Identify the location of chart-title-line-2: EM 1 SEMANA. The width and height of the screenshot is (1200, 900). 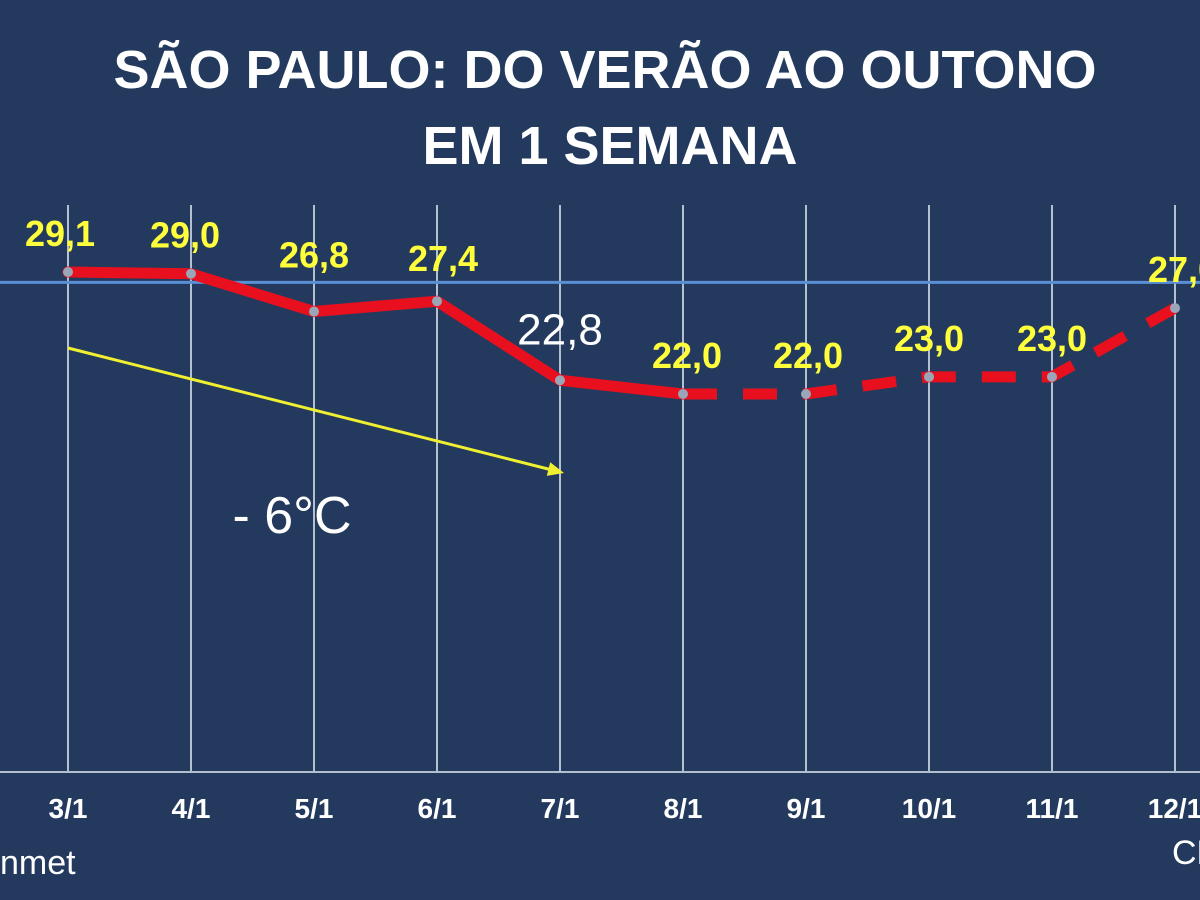
(609, 146).